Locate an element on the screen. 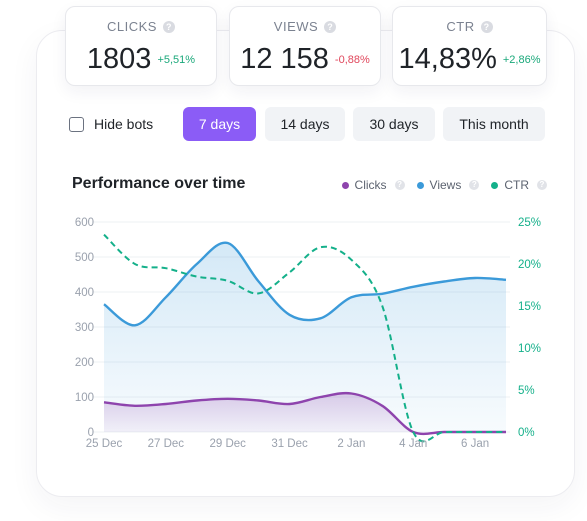 The width and height of the screenshot is (587, 521). legend-item-views: Views ? is located at coordinates (448, 185).